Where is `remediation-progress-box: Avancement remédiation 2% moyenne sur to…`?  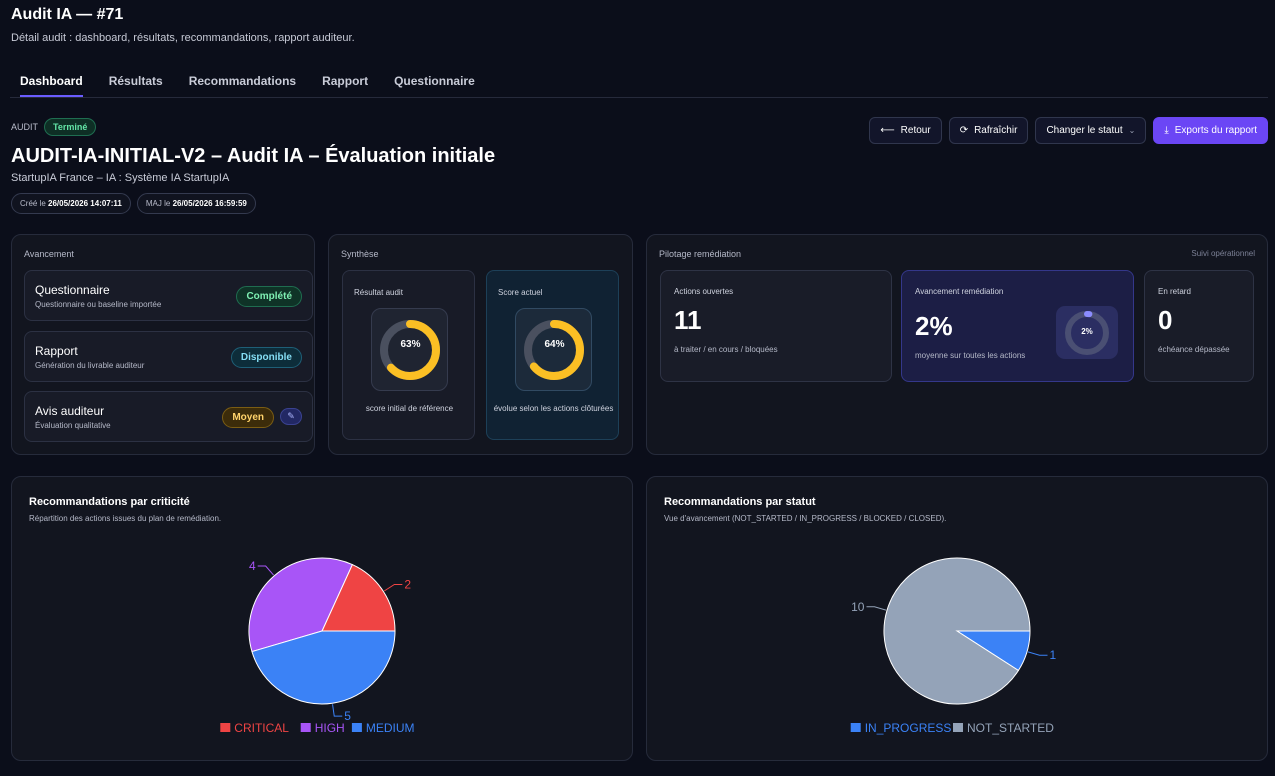 remediation-progress-box: Avancement remédiation 2% moyenne sur to… is located at coordinates (1017, 326).